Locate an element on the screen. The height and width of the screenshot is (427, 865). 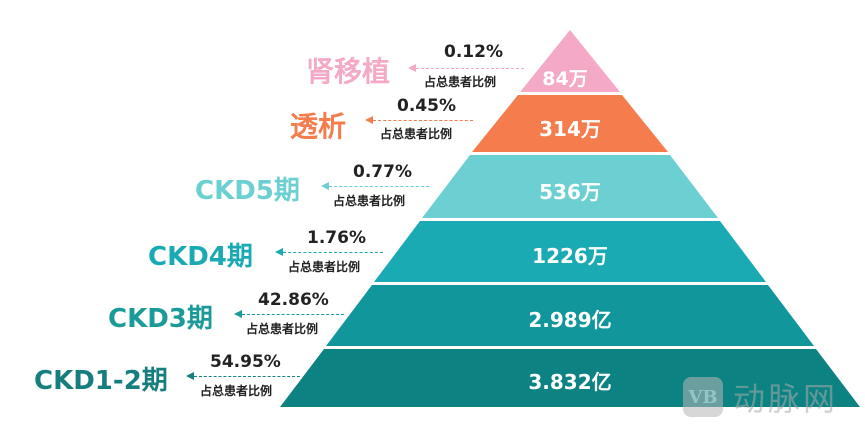
population-ckd4: 1226万 is located at coordinates (570, 256).